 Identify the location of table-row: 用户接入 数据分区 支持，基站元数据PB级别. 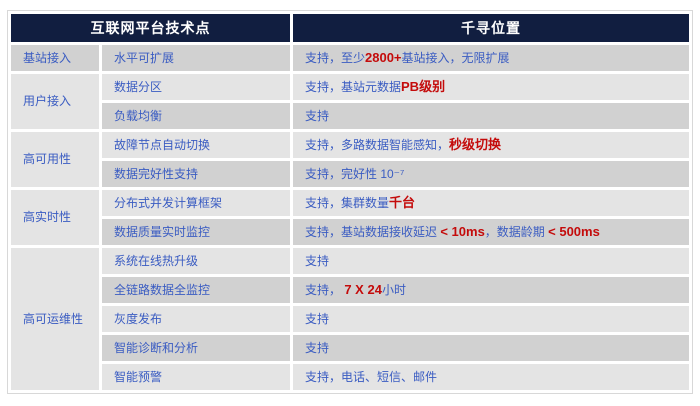
(350, 101).